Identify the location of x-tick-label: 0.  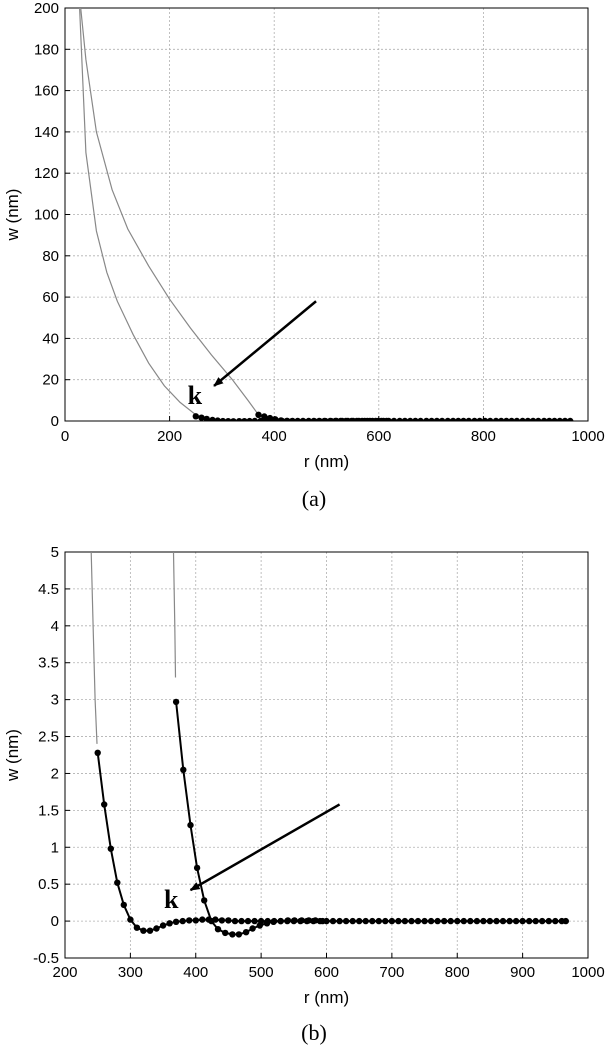
(65, 436).